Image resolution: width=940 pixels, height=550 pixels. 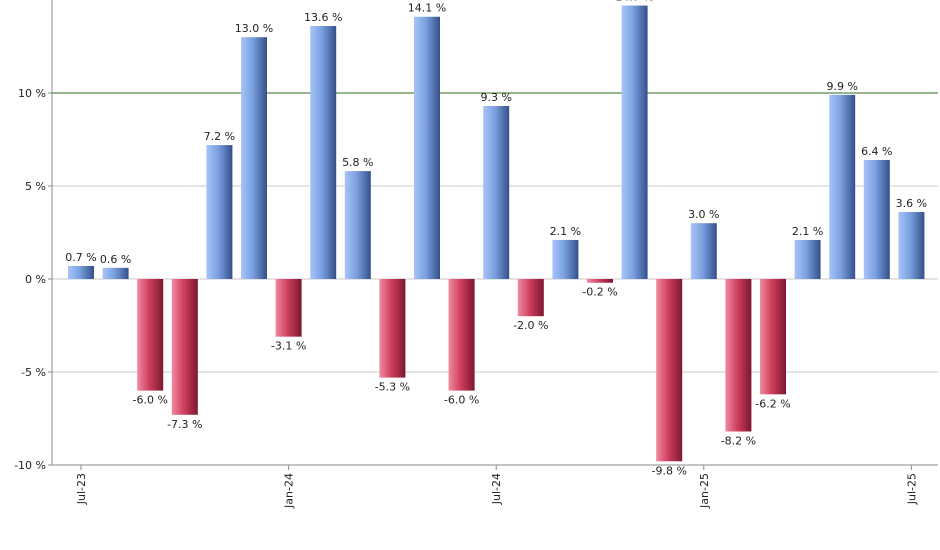 What do you see at coordinates (911, 203) in the screenshot?
I see `data-label: 3.6 %` at bounding box center [911, 203].